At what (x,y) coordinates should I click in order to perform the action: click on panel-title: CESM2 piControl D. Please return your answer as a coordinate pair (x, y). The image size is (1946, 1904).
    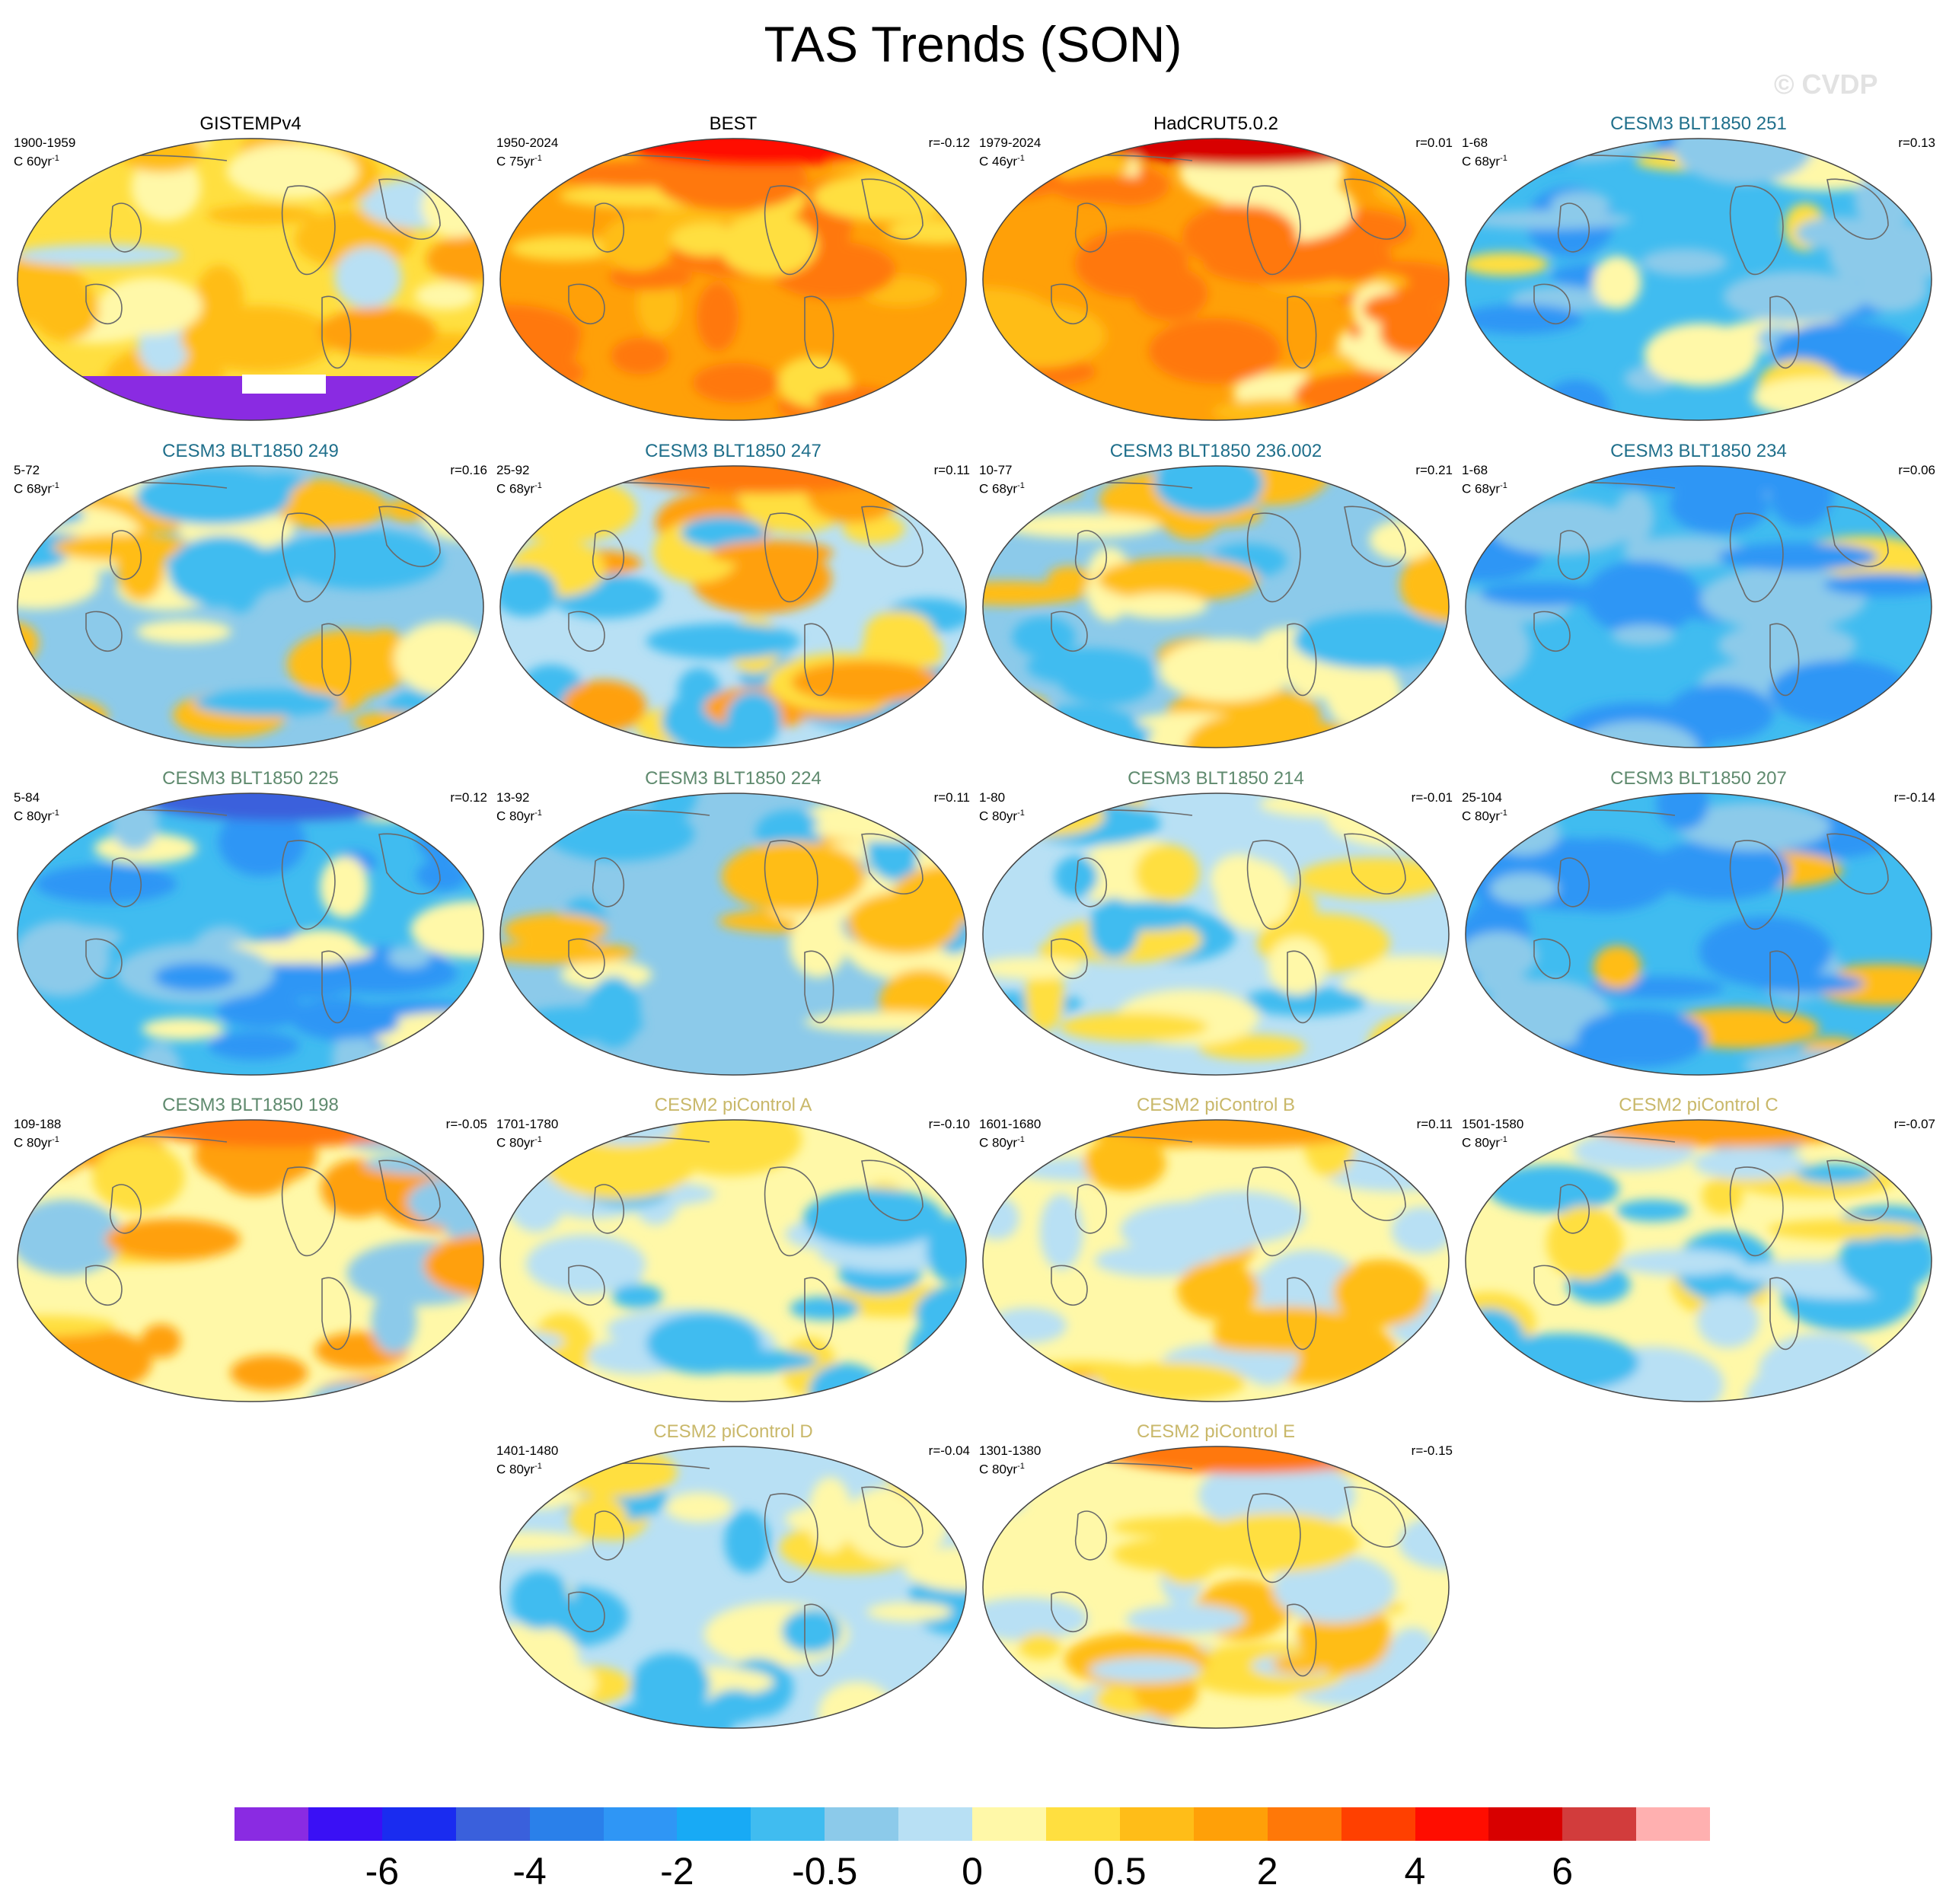
    Looking at the image, I should click on (733, 1432).